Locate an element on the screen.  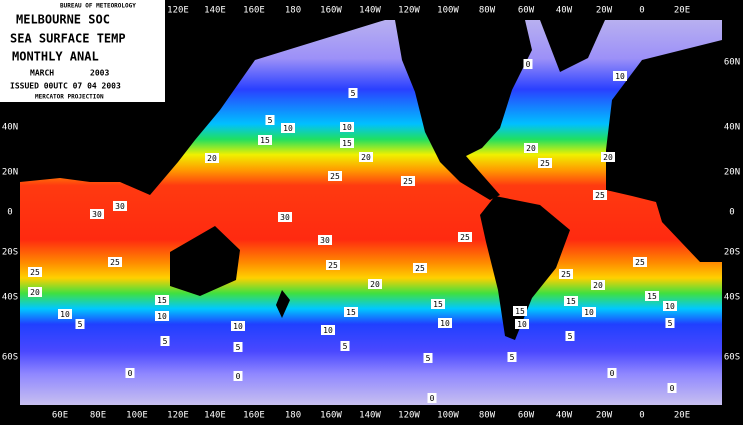
product: SEA SURFACE TEMP is located at coordinates (68, 39).